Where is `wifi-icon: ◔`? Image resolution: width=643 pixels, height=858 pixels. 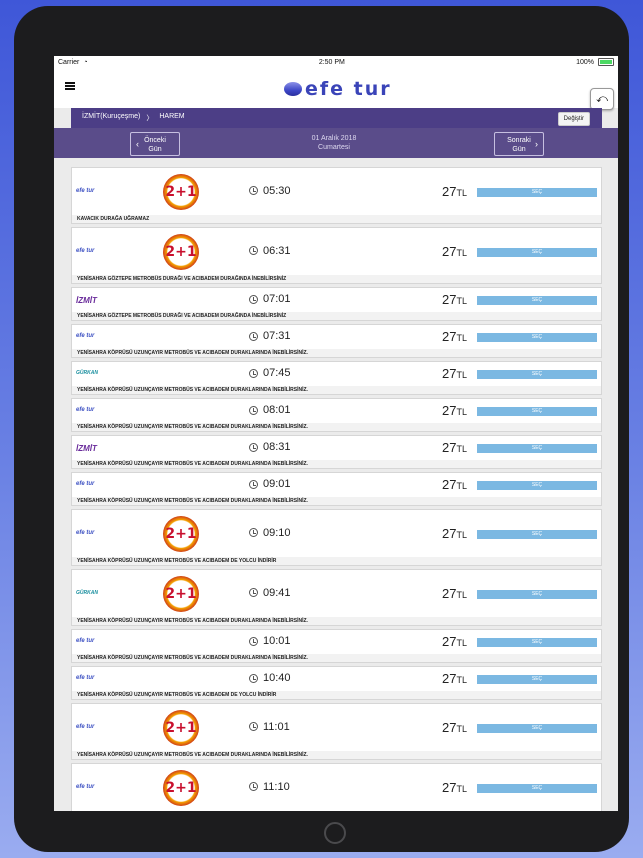 wifi-icon: ◔ is located at coordinates (85, 62).